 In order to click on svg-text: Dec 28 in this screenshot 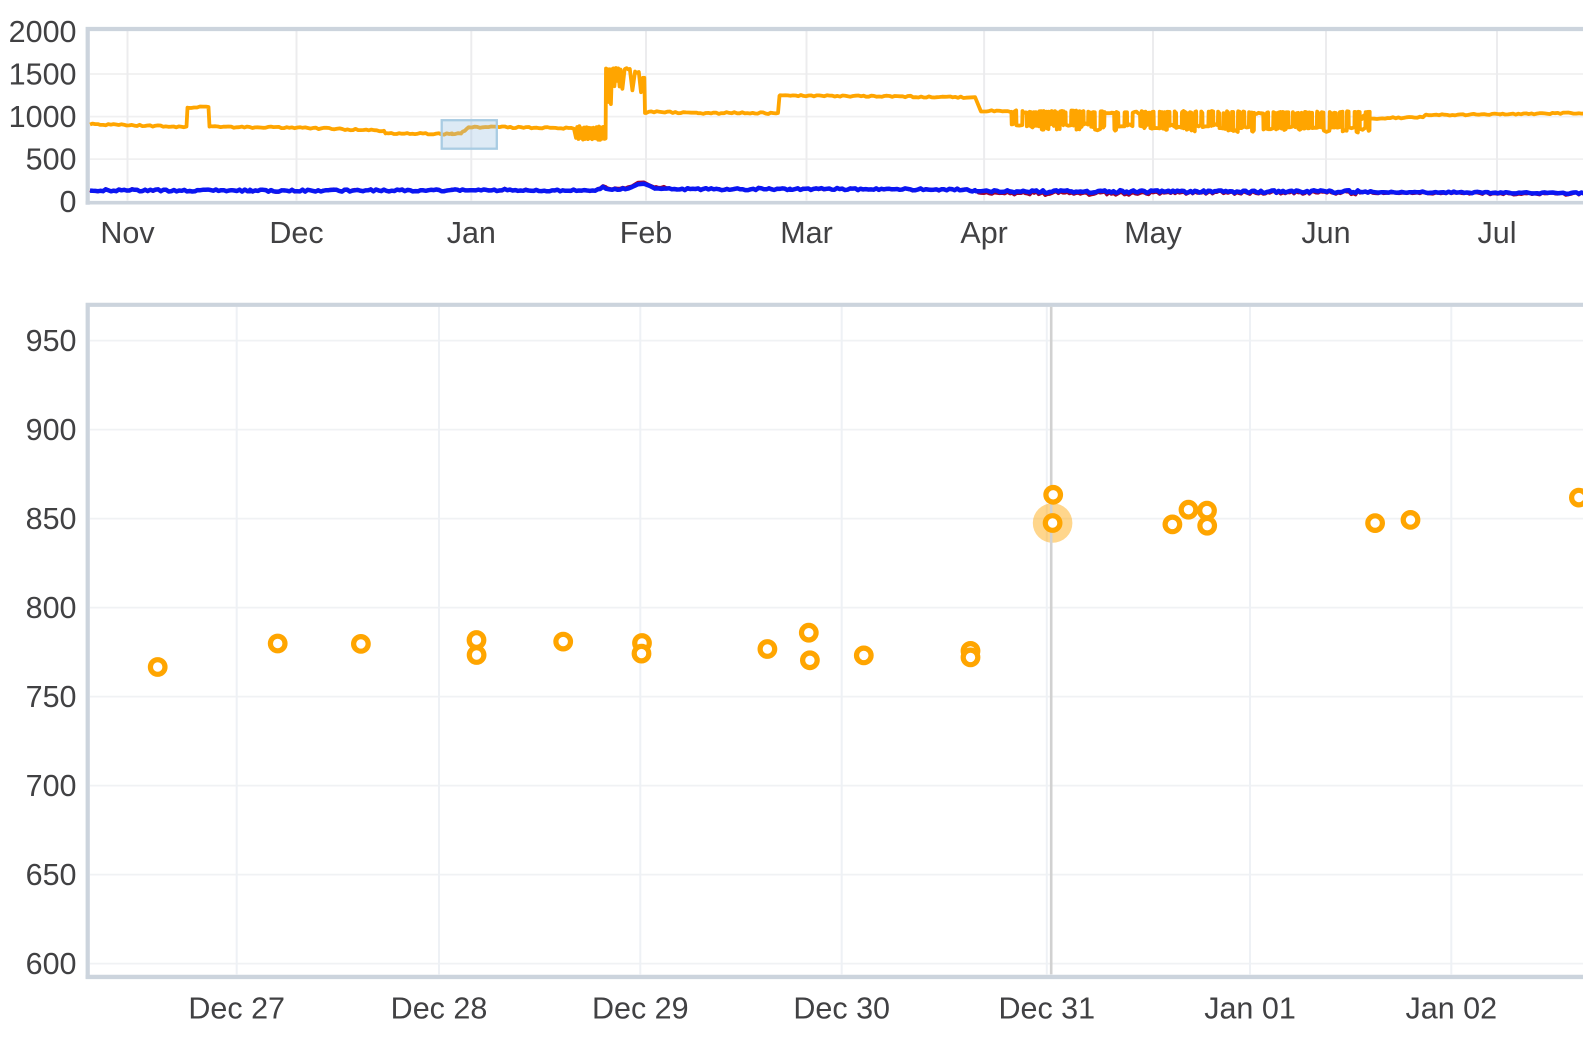, I will do `click(439, 1009)`.